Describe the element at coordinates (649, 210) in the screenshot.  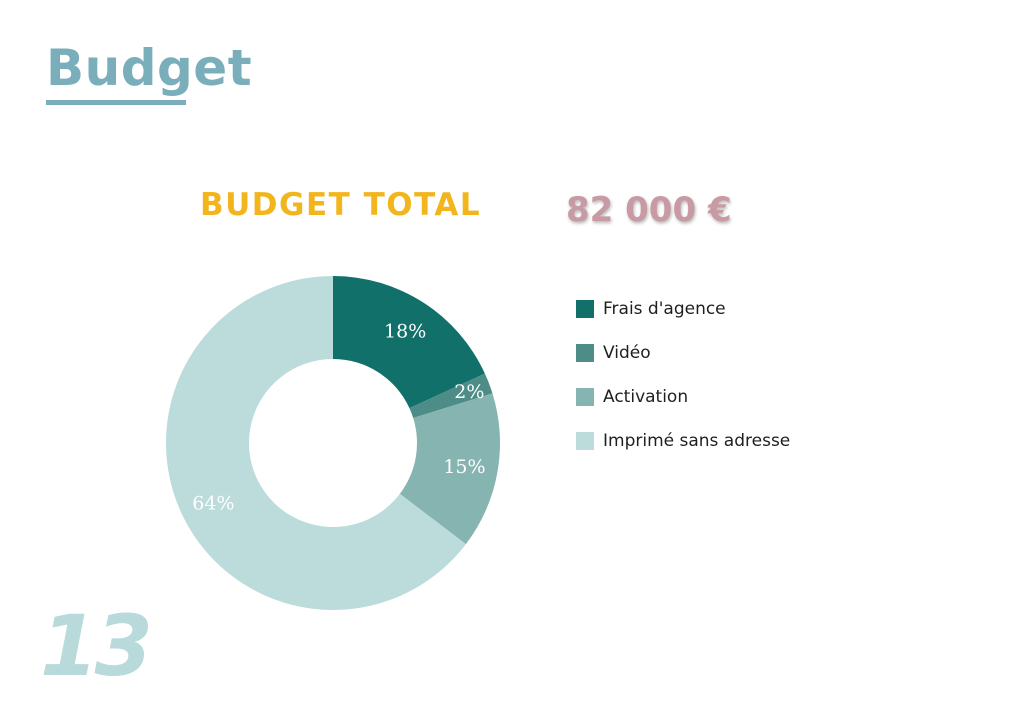
I see `budget-total-value: 82 000 €` at that location.